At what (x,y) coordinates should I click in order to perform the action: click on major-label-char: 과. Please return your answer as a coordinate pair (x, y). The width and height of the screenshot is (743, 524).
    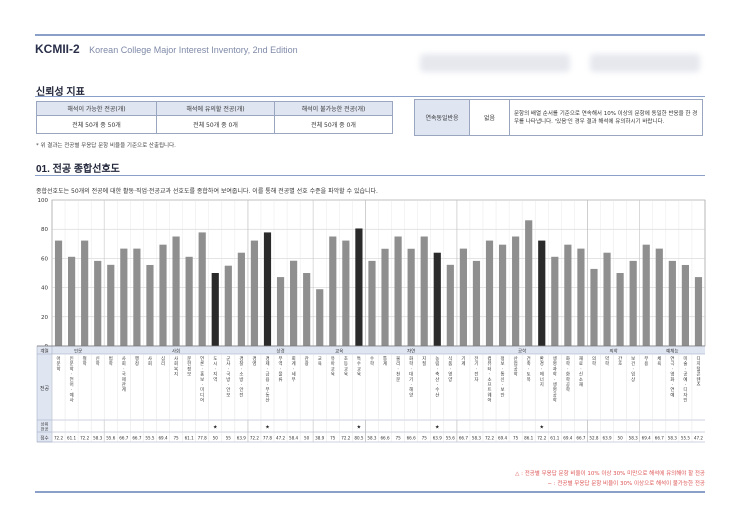
    Looking at the image, I should click on (555, 368).